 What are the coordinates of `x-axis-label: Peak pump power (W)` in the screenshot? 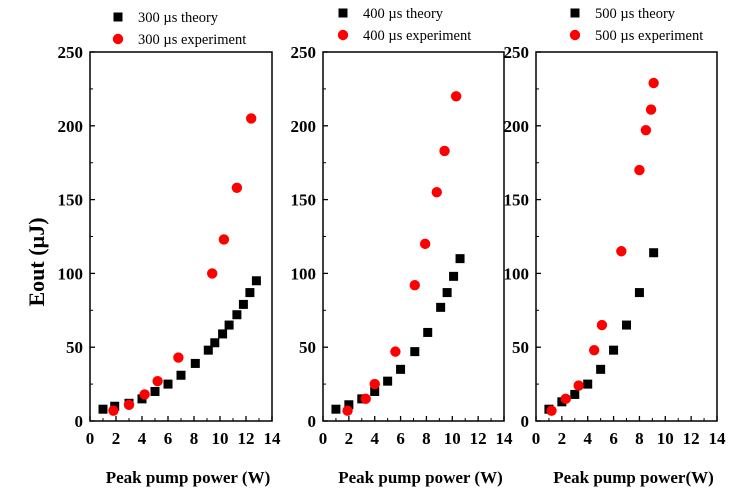 It's located at (420, 477).